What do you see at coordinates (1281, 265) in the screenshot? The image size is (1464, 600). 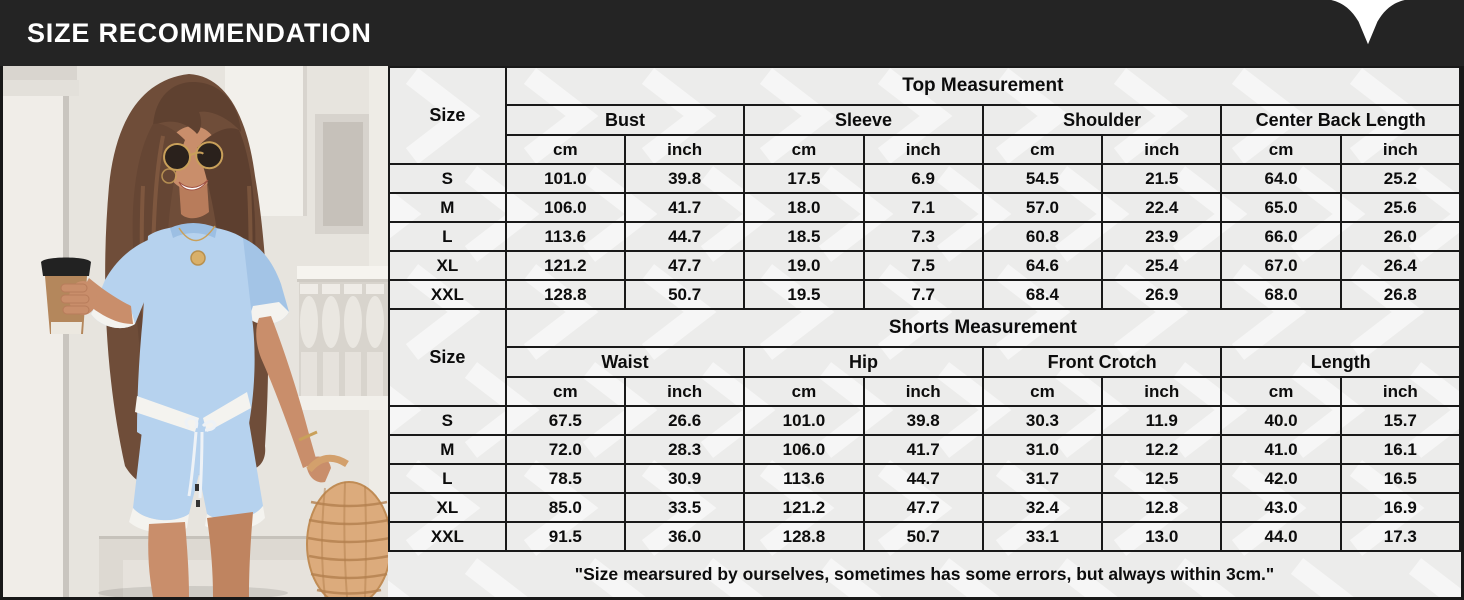 I see `measurement-value: 67.0` at bounding box center [1281, 265].